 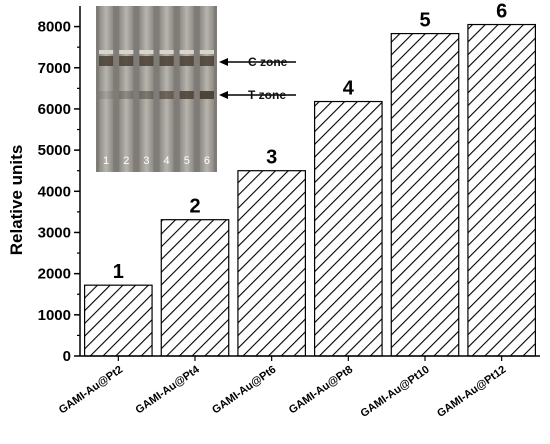 I want to click on inset-annotations: C zone T zone, so click(x=257, y=78).